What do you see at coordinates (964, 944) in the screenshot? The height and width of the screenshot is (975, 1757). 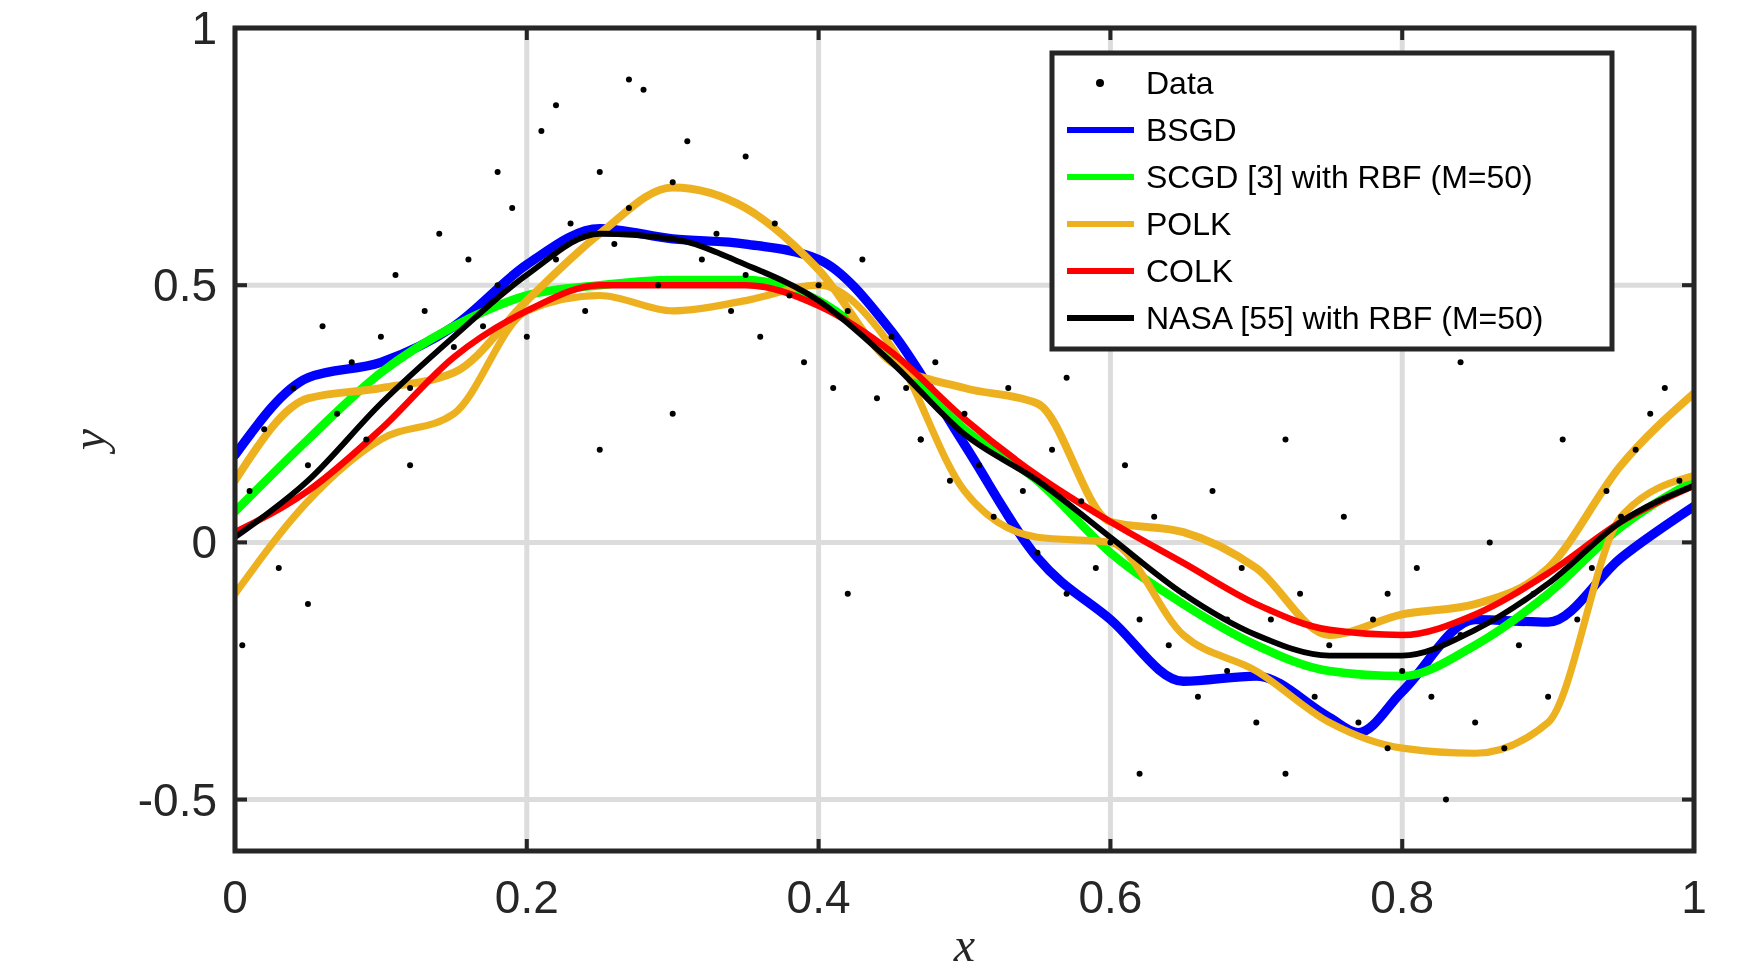 I see `x-axis-title: x` at bounding box center [964, 944].